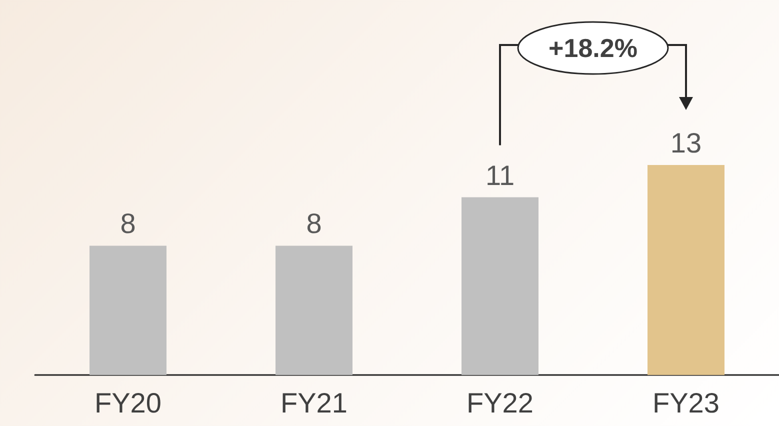  I want to click on data-label: 13, so click(686, 142).